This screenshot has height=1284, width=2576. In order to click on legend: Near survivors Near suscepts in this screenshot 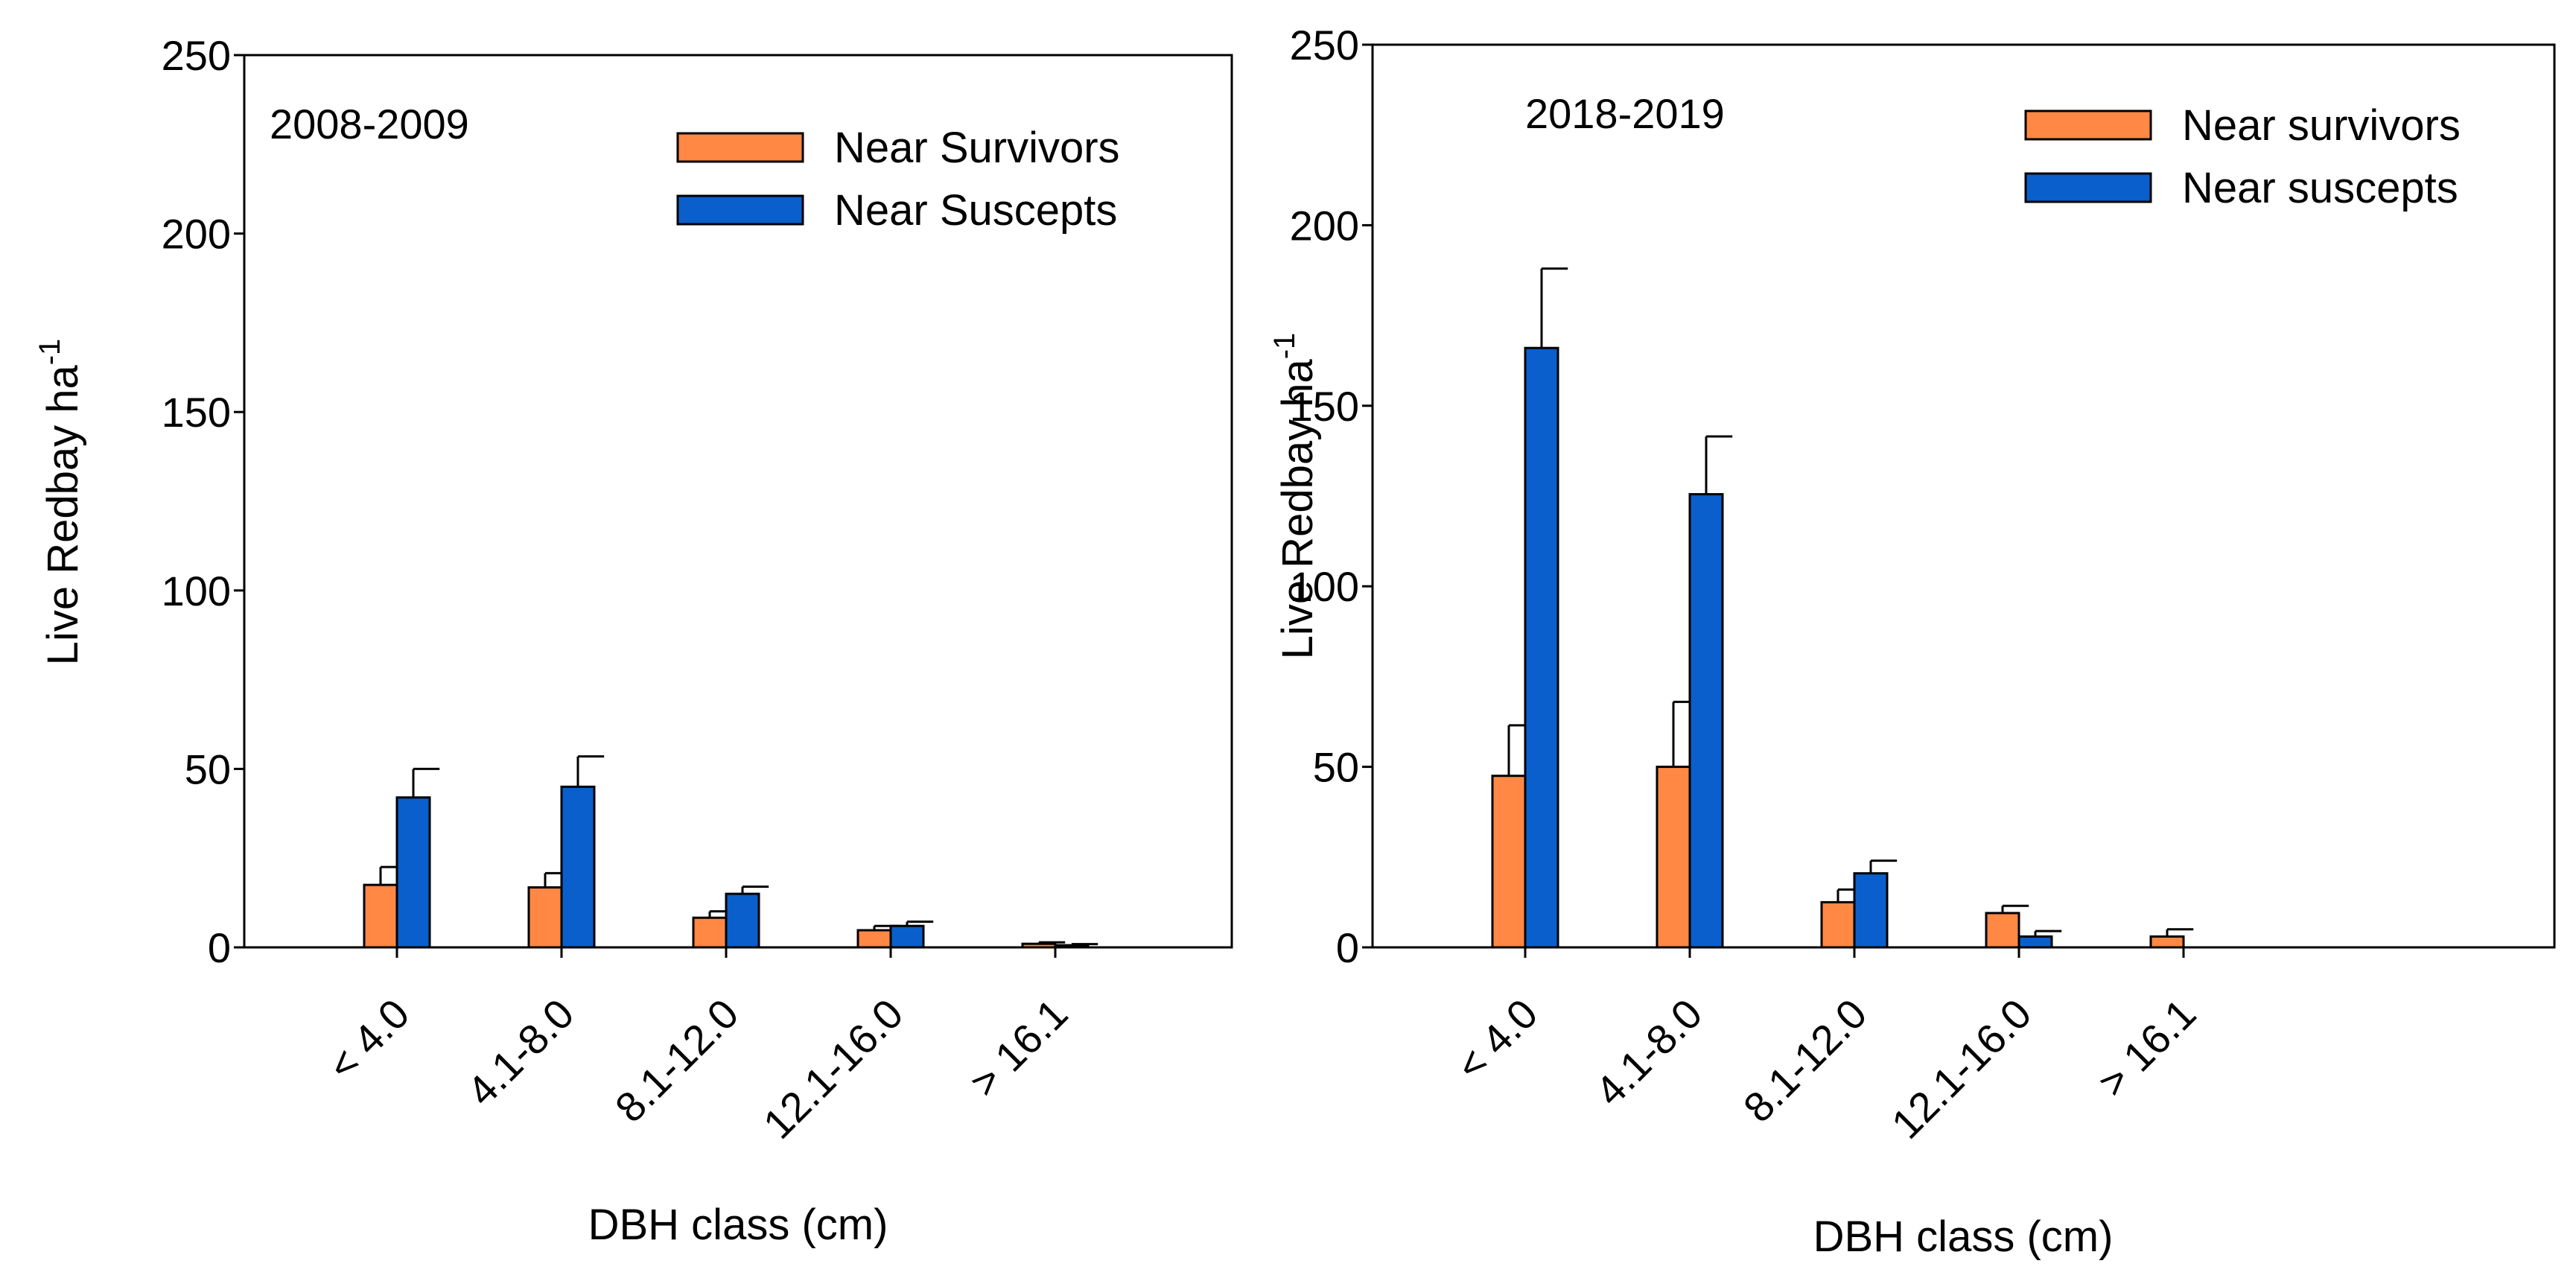, I will do `click(2242, 156)`.